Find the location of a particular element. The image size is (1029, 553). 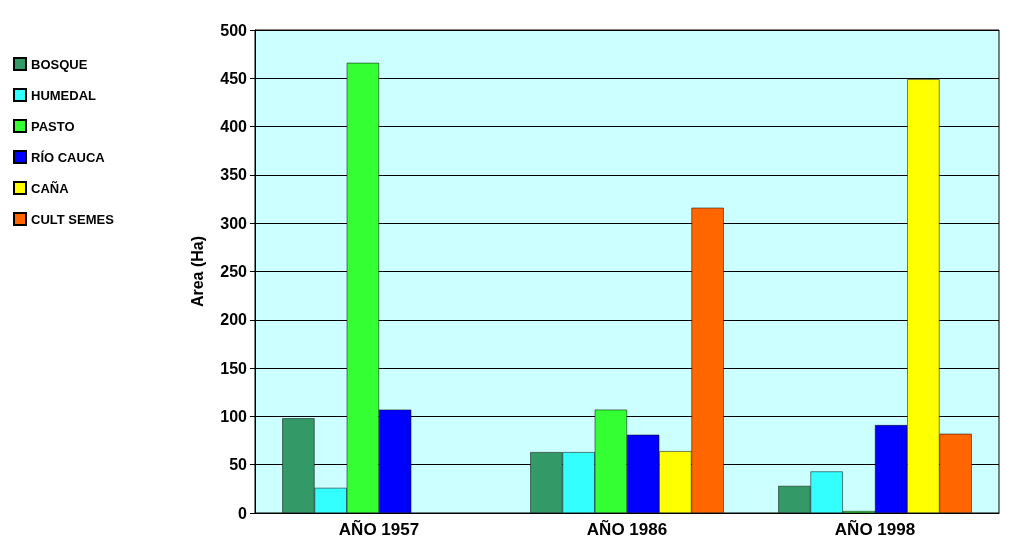

y-tick-label: 250 is located at coordinates (234, 271).